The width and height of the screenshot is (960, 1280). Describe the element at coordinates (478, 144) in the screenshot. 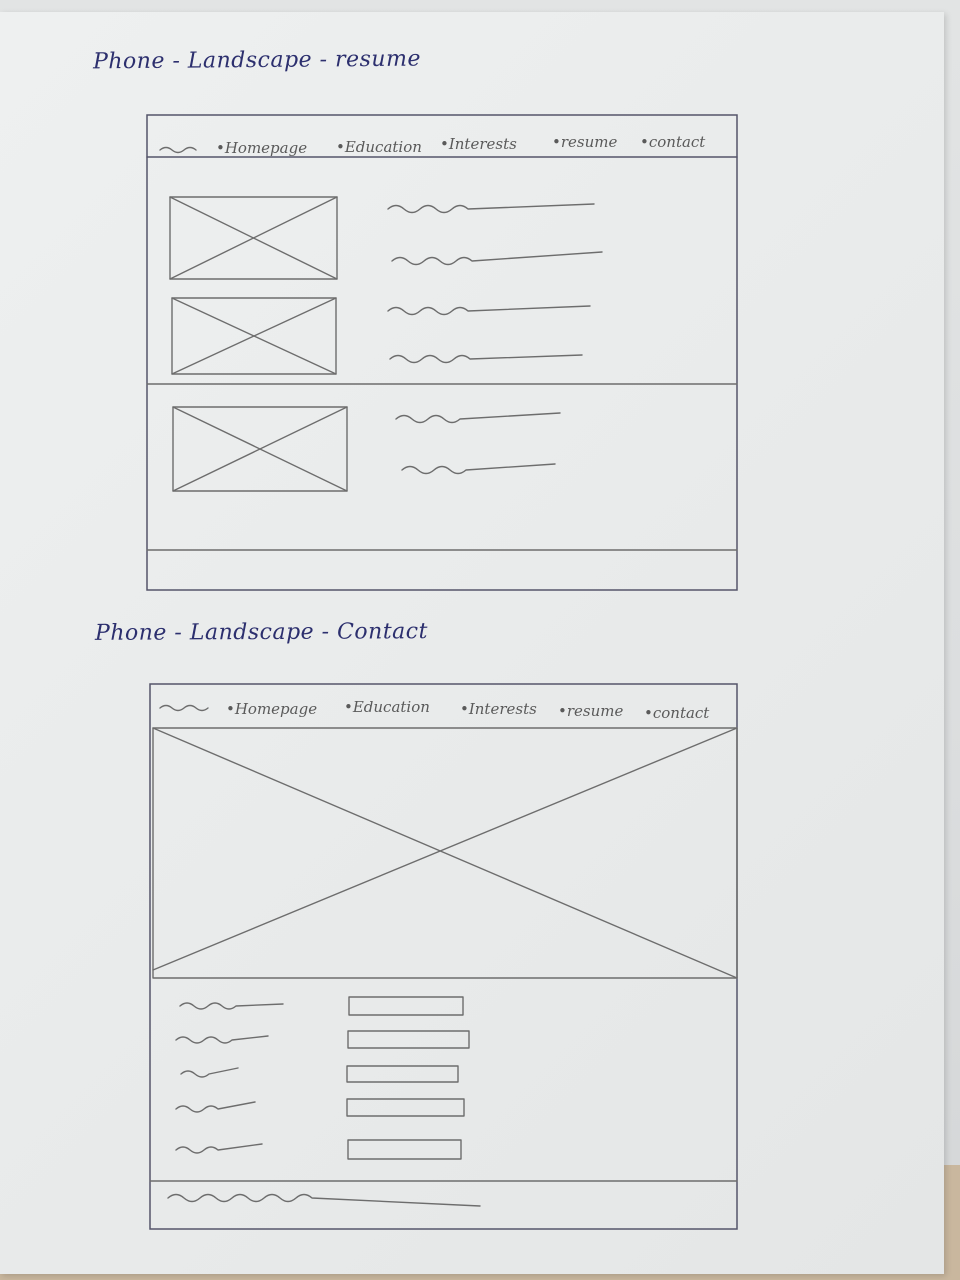

I see `nav-item-interests: •Interests` at that location.